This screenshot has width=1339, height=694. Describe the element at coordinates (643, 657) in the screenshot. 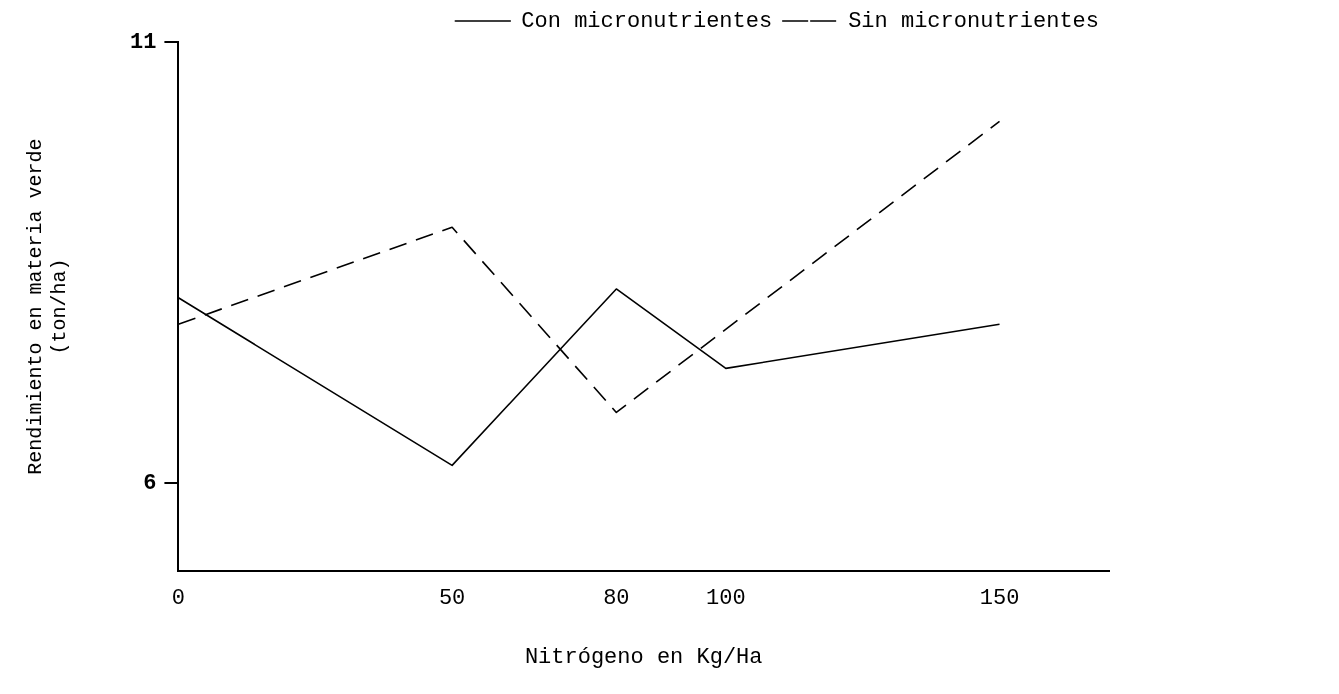

I see `x-axis-title: Nitrógeno en Kg/Ha` at that location.